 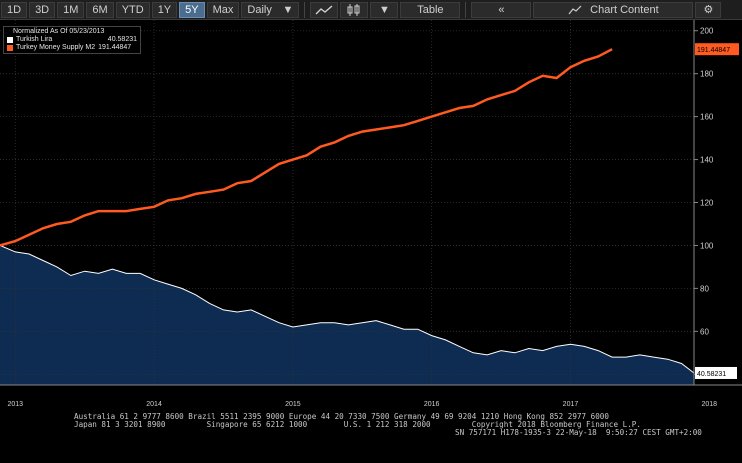 I want to click on chart-content-button: Chart Content, so click(x=613, y=9).